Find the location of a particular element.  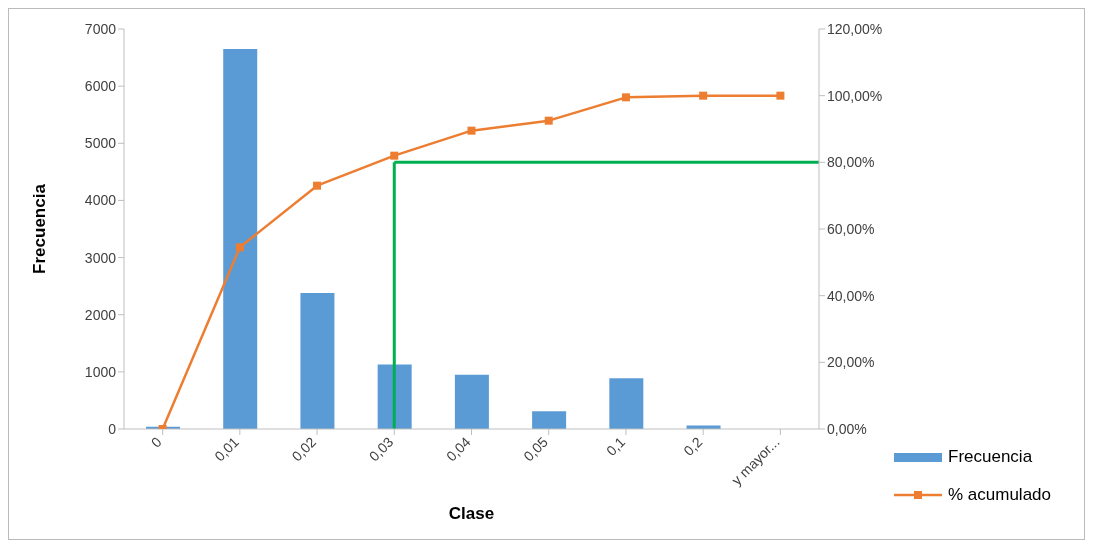

x-tick-label: 0,01 is located at coordinates (227, 449).